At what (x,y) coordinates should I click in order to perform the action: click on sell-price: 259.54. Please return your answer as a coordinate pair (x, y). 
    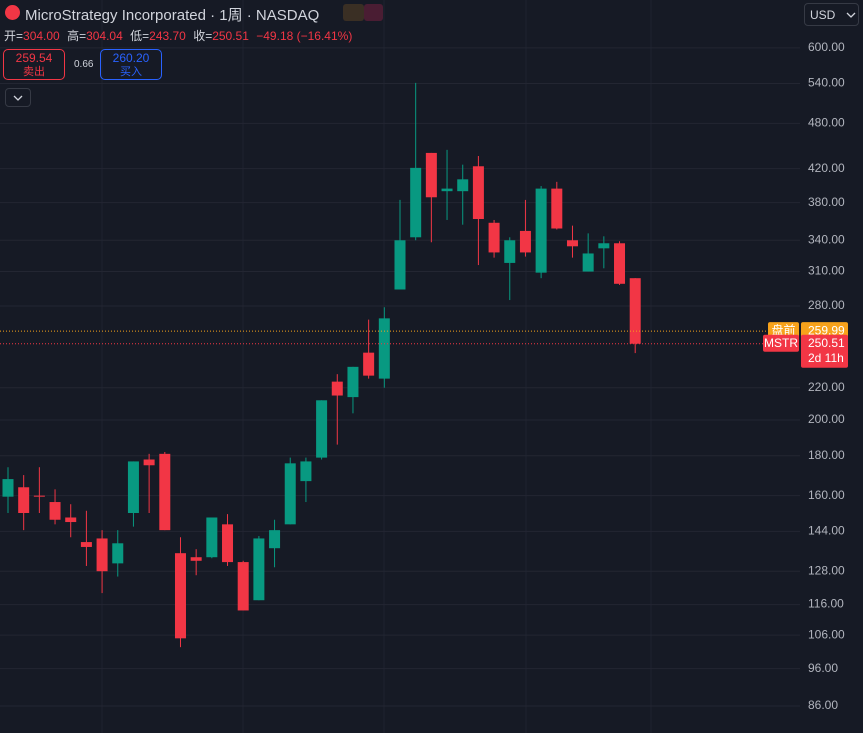
    Looking at the image, I should click on (34, 58).